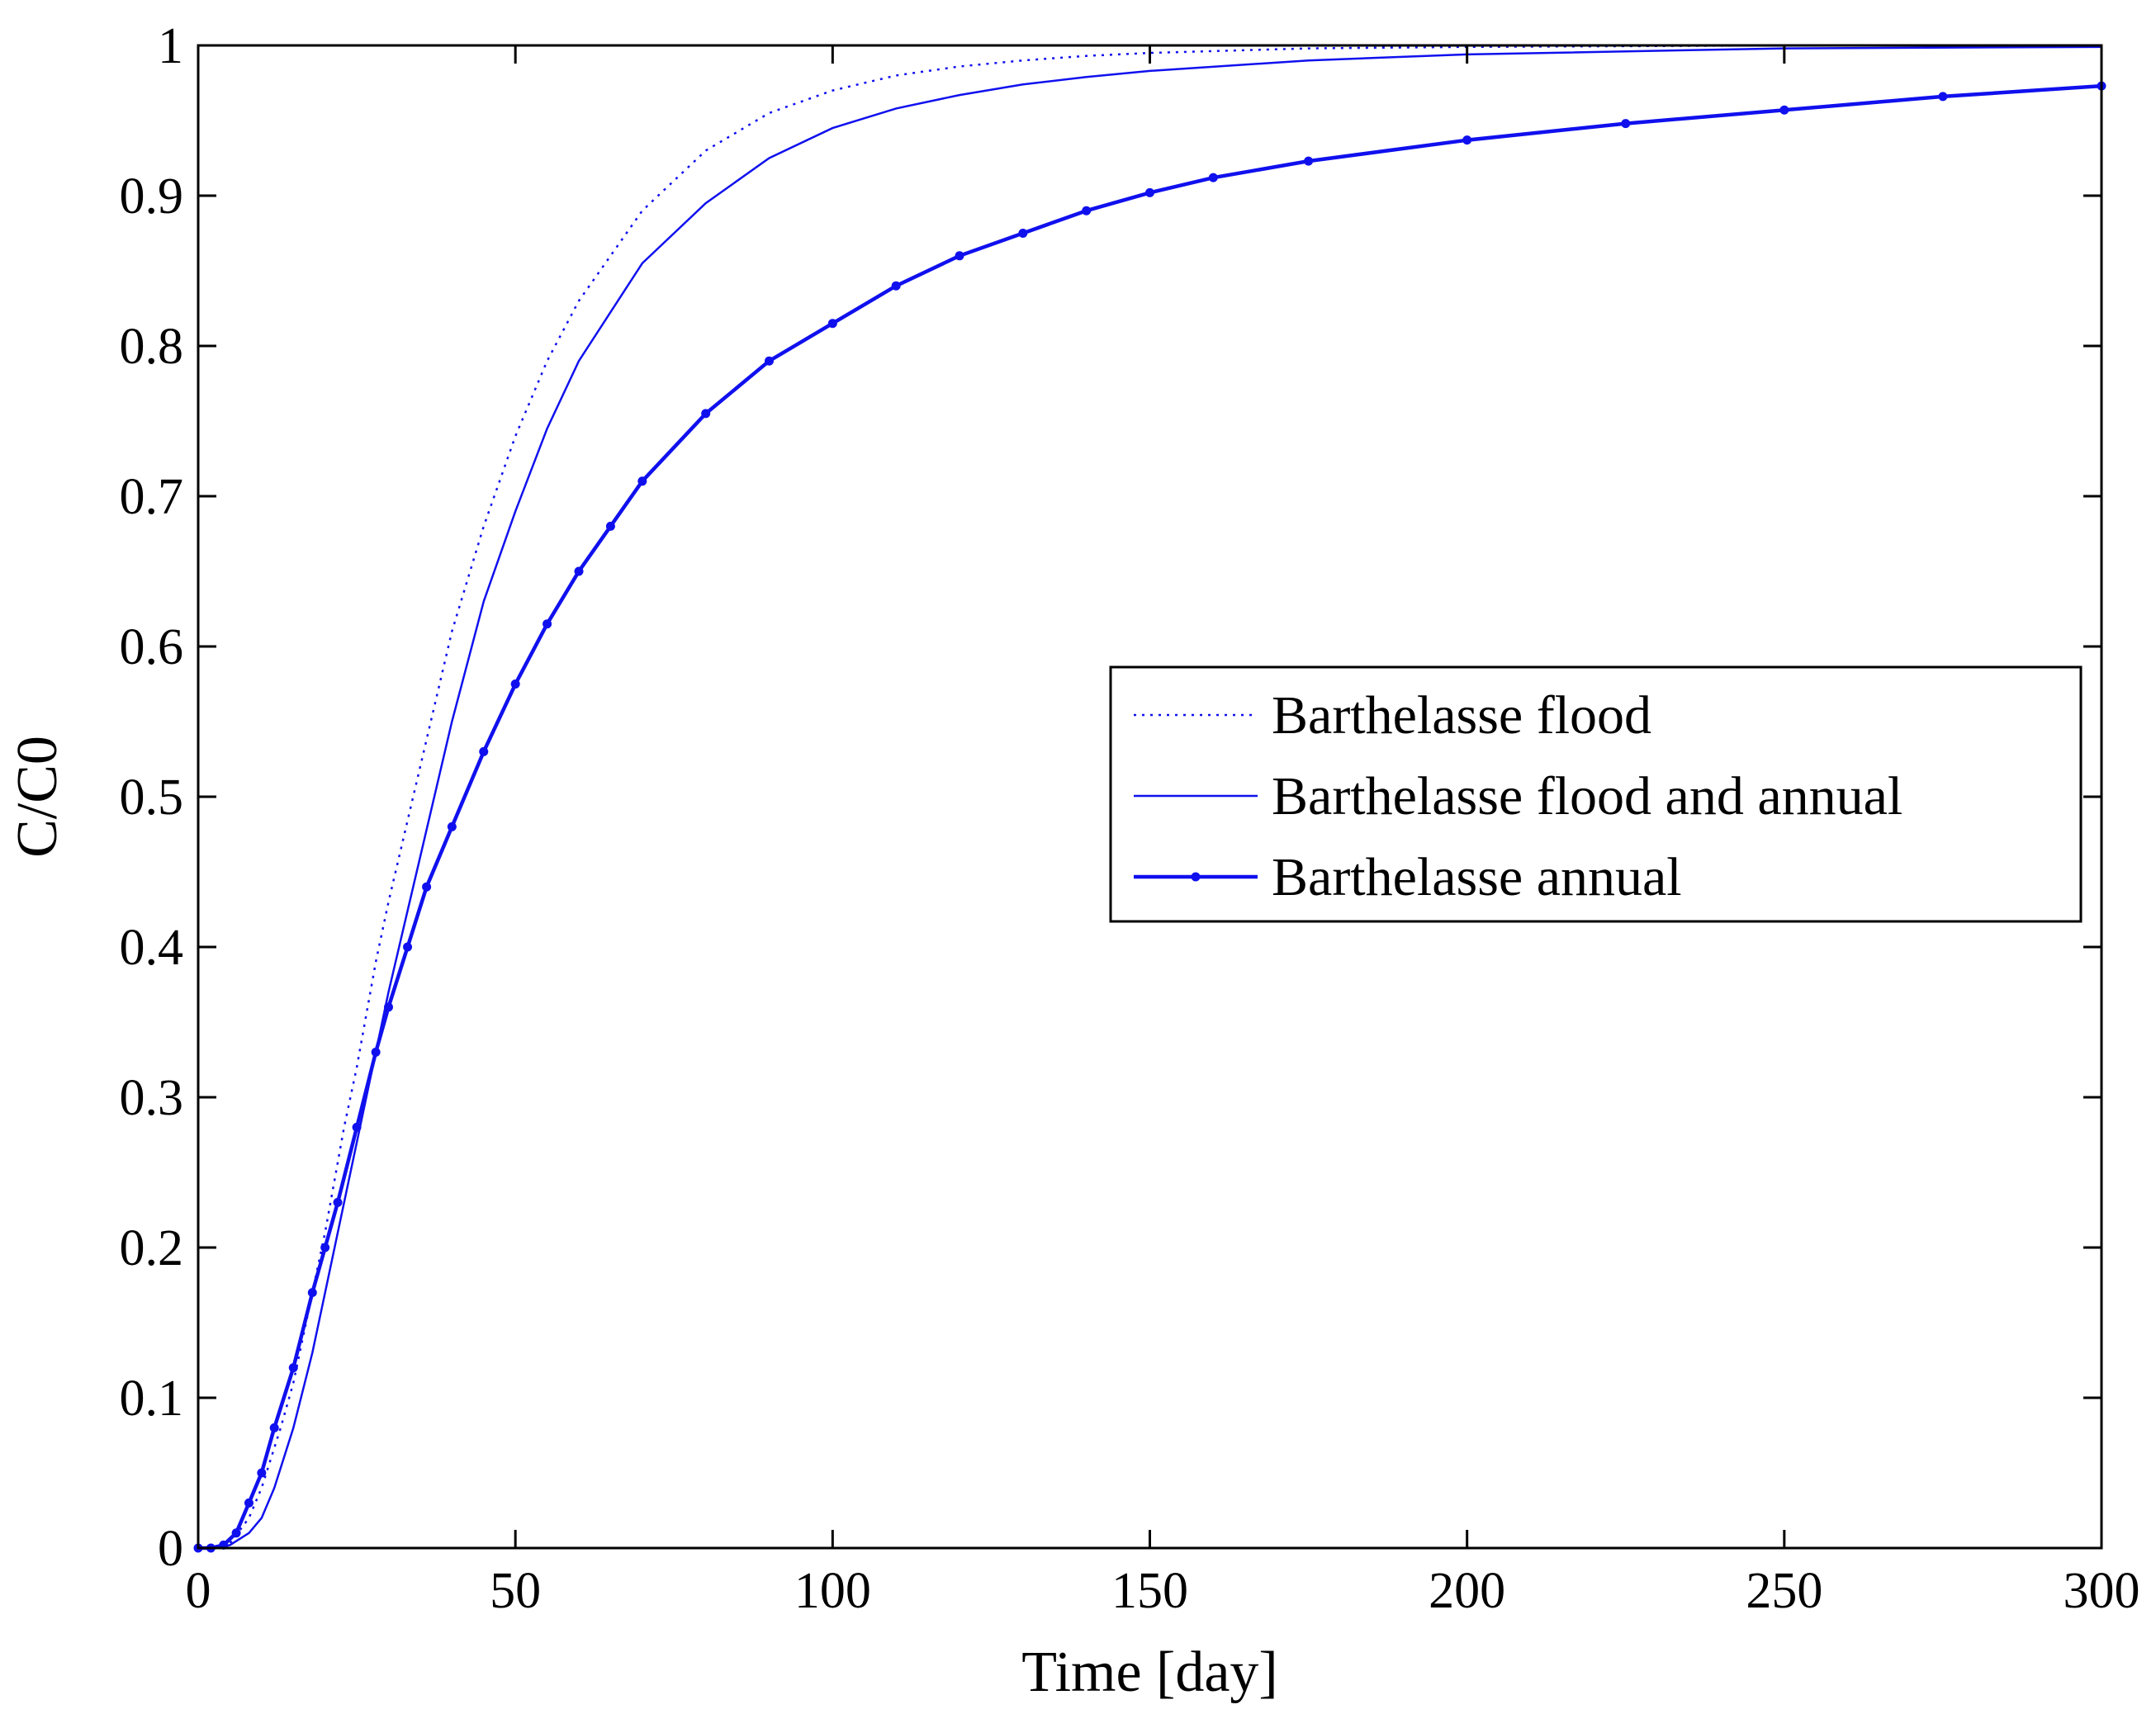  What do you see at coordinates (152, 1098) in the screenshot?
I see `y-tick-label: 0.3` at bounding box center [152, 1098].